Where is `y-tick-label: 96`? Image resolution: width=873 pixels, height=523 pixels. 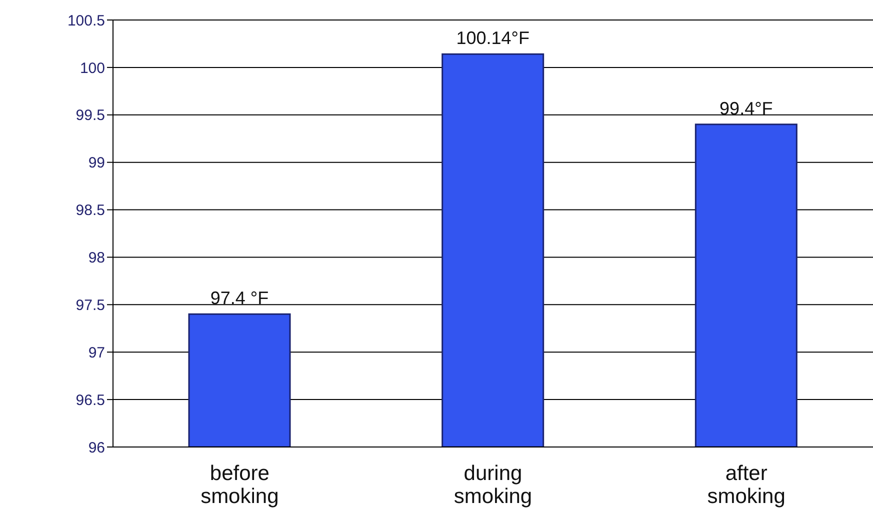 y-tick-label: 96 is located at coordinates (96, 447).